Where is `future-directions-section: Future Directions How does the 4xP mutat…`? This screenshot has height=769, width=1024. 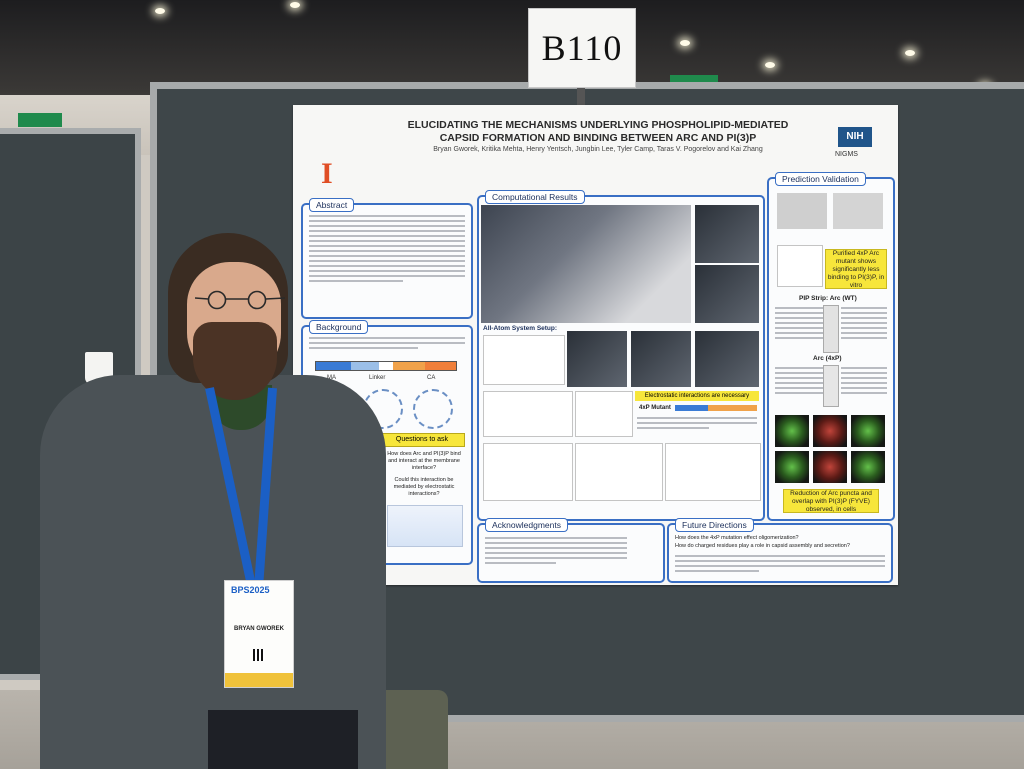
future-directions-section: Future Directions How does the 4xP mutat… is located at coordinates (780, 550).